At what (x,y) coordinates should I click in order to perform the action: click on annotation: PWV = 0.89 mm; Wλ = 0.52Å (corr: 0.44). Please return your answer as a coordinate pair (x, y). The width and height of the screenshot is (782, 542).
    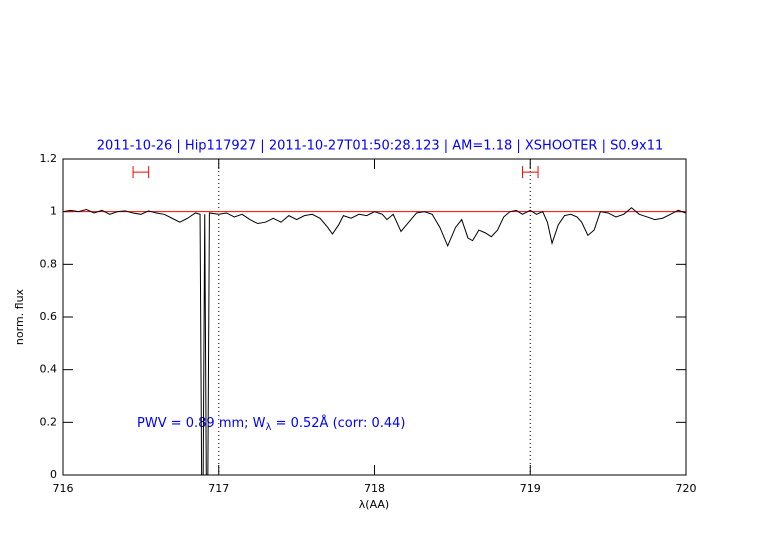
    Looking at the image, I should click on (271, 424).